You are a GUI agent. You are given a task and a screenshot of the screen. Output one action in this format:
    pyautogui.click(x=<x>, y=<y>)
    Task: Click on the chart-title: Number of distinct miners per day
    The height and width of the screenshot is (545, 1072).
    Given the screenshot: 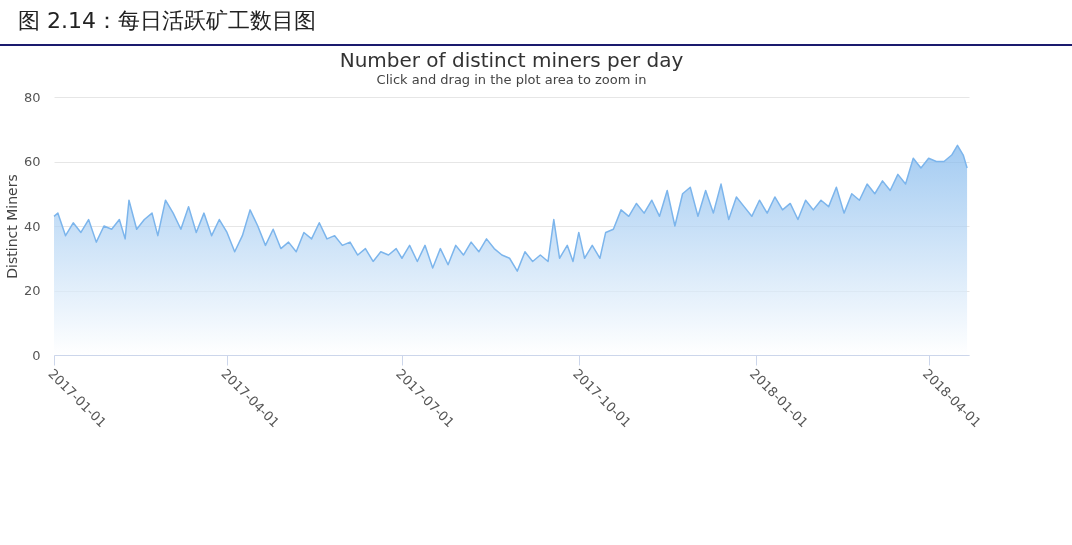 What is the action you would take?
    pyautogui.click(x=511, y=60)
    